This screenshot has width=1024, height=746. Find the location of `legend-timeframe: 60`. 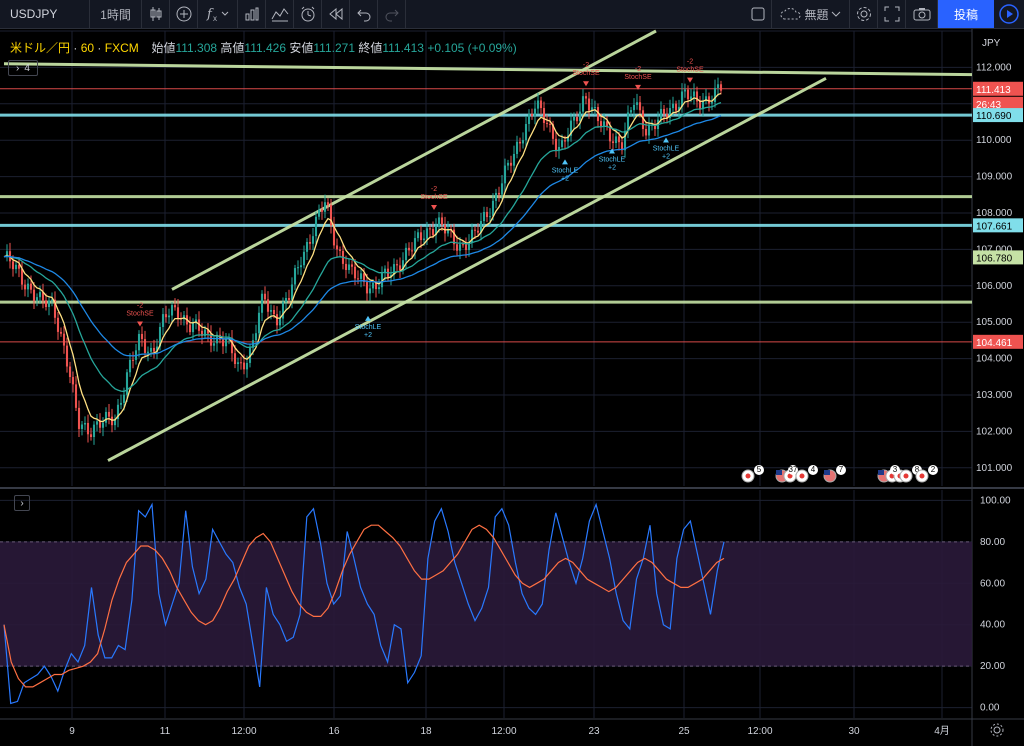

legend-timeframe: 60 is located at coordinates (87, 48).